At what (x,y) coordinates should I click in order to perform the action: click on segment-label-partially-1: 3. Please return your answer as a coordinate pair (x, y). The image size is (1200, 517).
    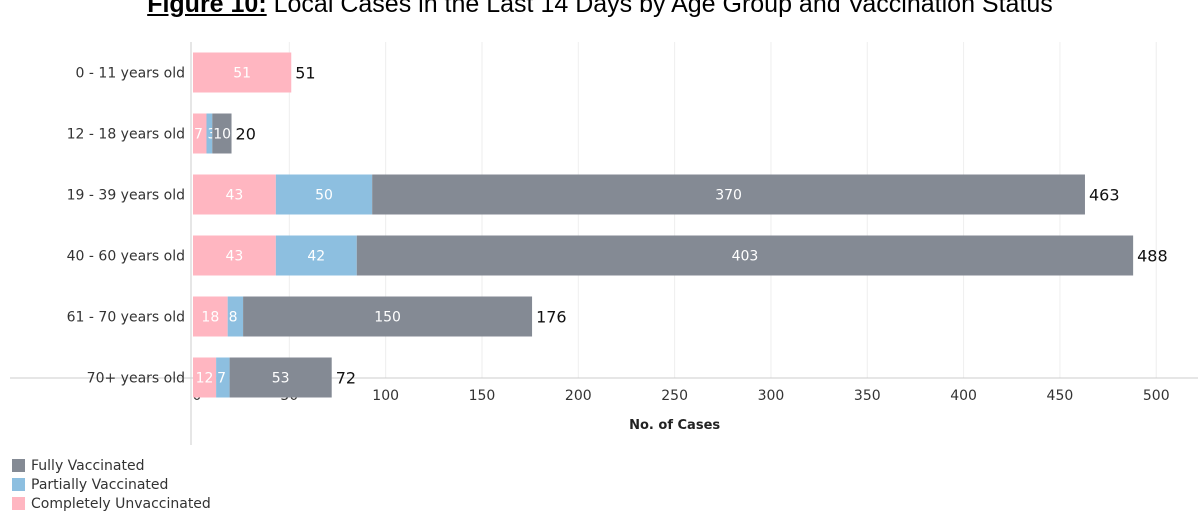
    Looking at the image, I should click on (211, 135).